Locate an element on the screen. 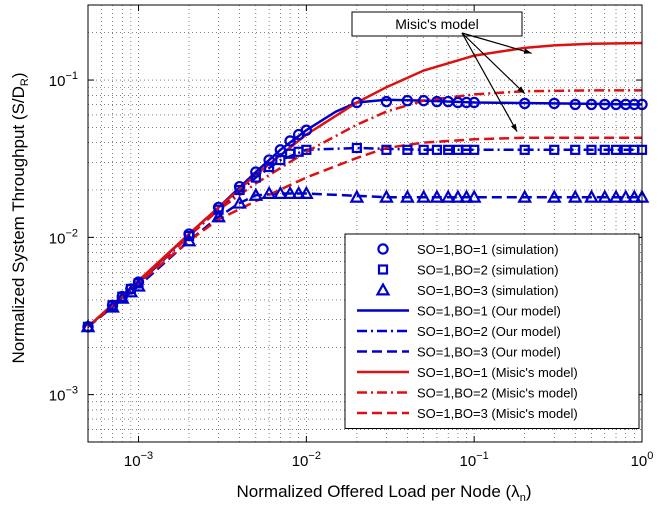 The height and width of the screenshot is (507, 658). y-tick-label: 10⁻³ is located at coordinates (63, 395).